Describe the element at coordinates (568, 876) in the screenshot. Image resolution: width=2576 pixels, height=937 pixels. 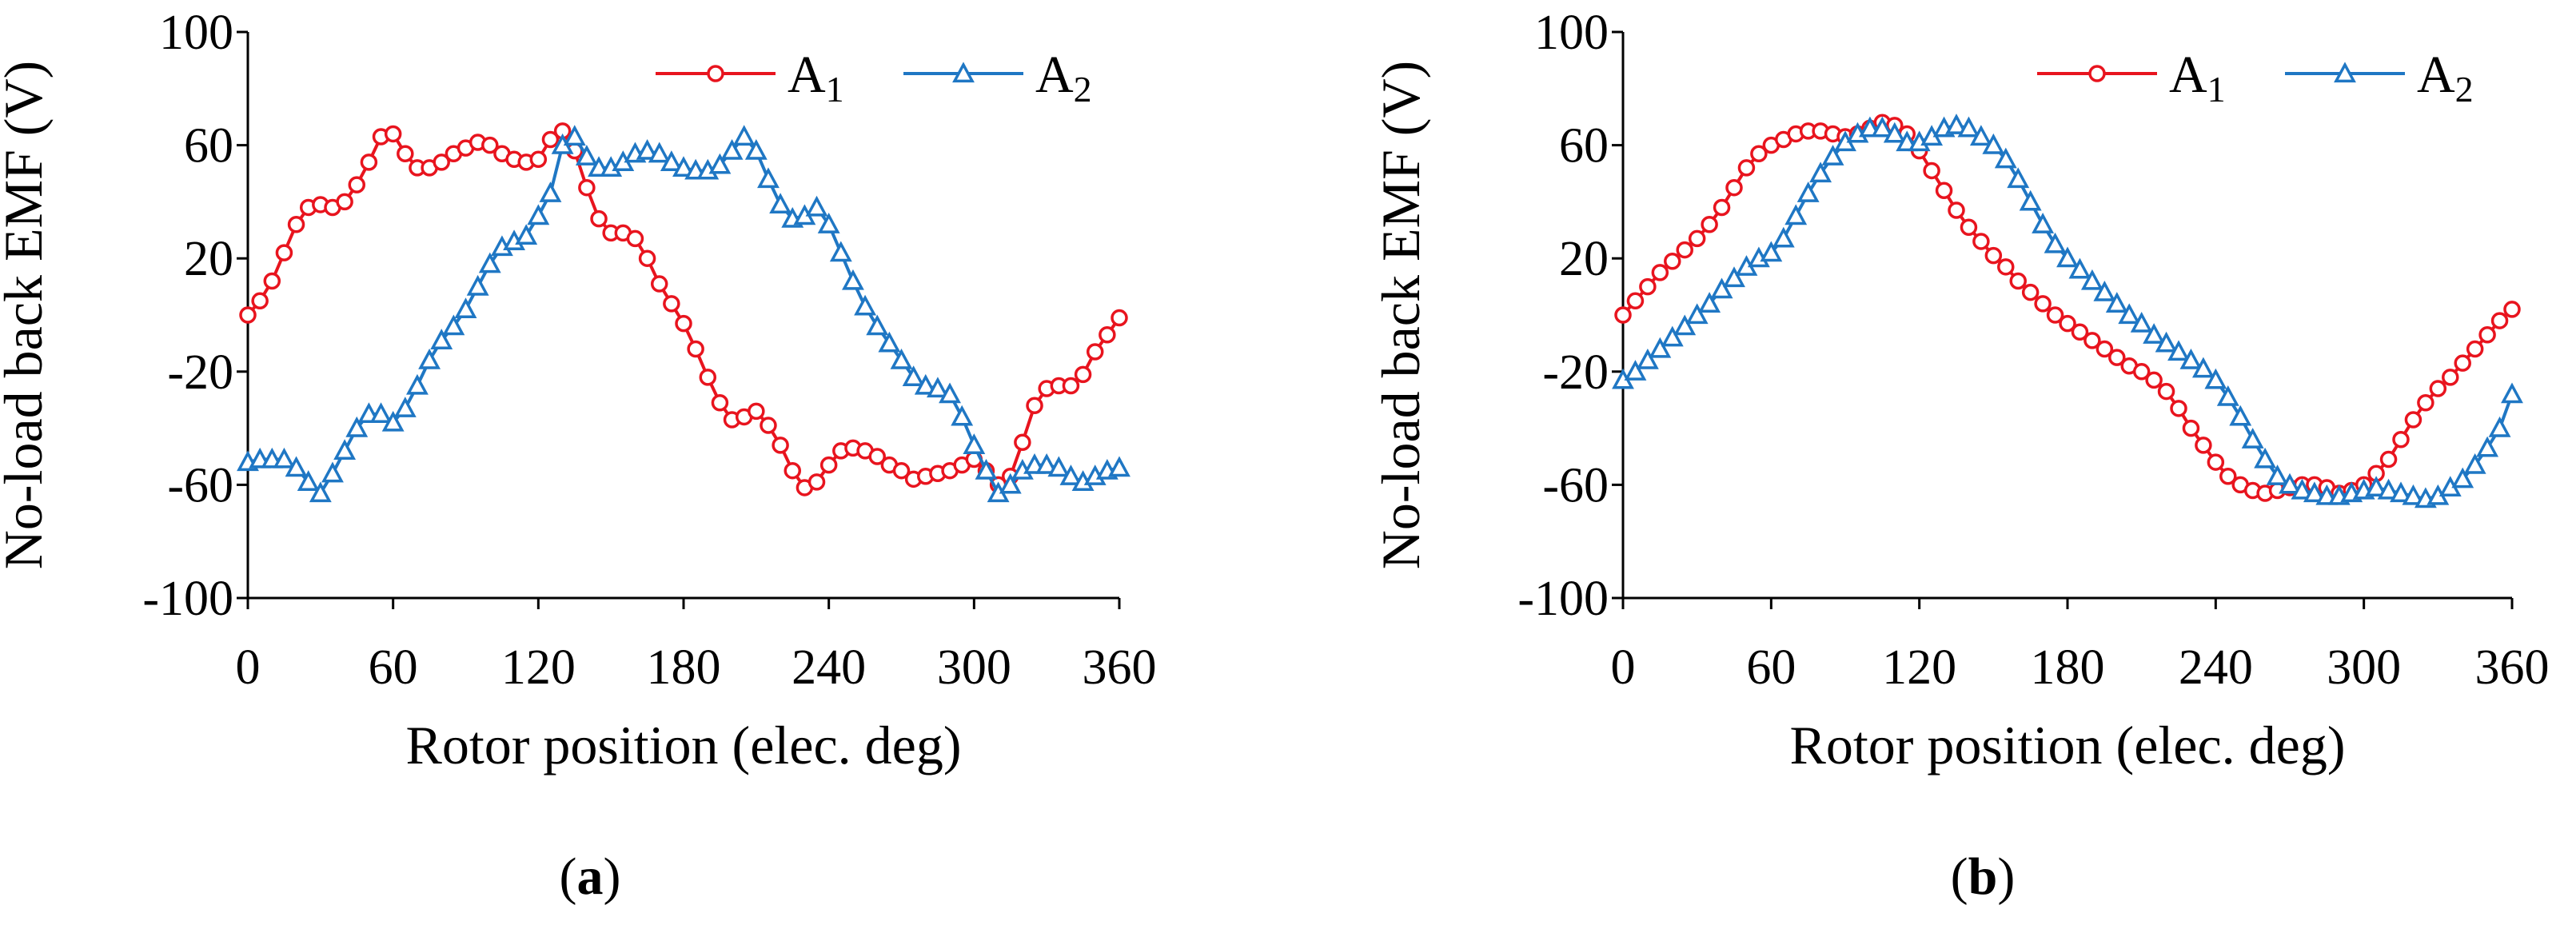
I see `panel-label-open: (` at that location.